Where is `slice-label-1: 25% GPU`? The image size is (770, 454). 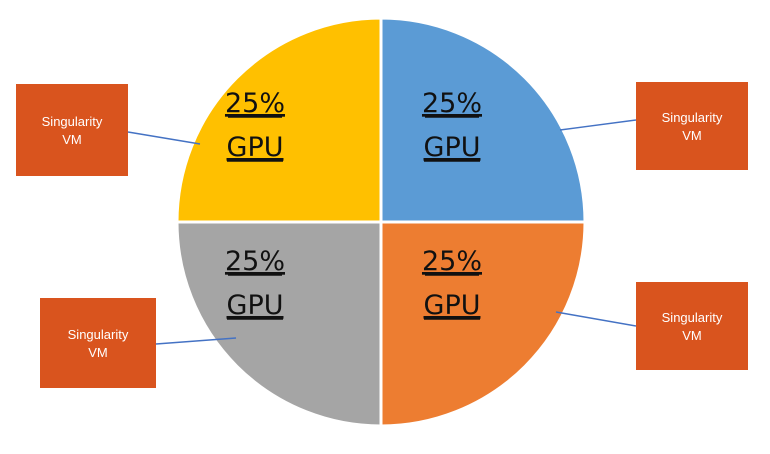 slice-label-1: 25% GPU is located at coordinates (452, 125).